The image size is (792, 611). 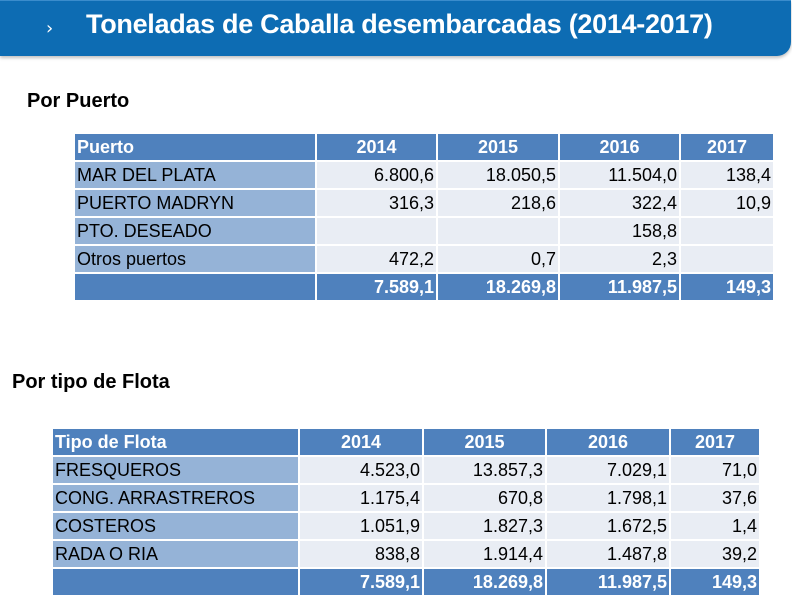 What do you see at coordinates (715, 498) in the screenshot?
I see `cell-2017: 37,6` at bounding box center [715, 498].